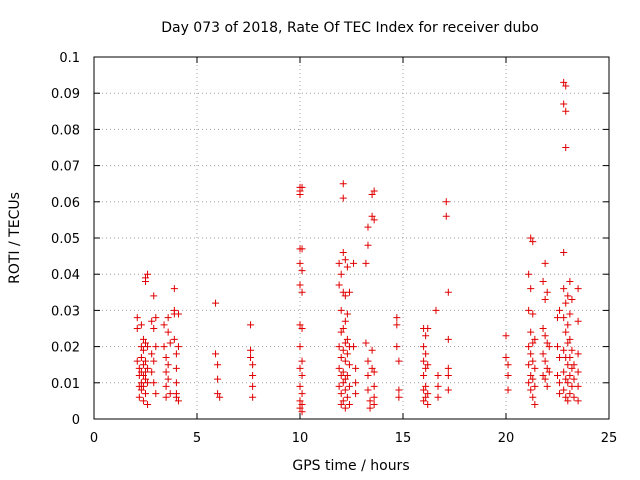  What do you see at coordinates (609, 438) in the screenshot?
I see `x-tick-label: 25` at bounding box center [609, 438].